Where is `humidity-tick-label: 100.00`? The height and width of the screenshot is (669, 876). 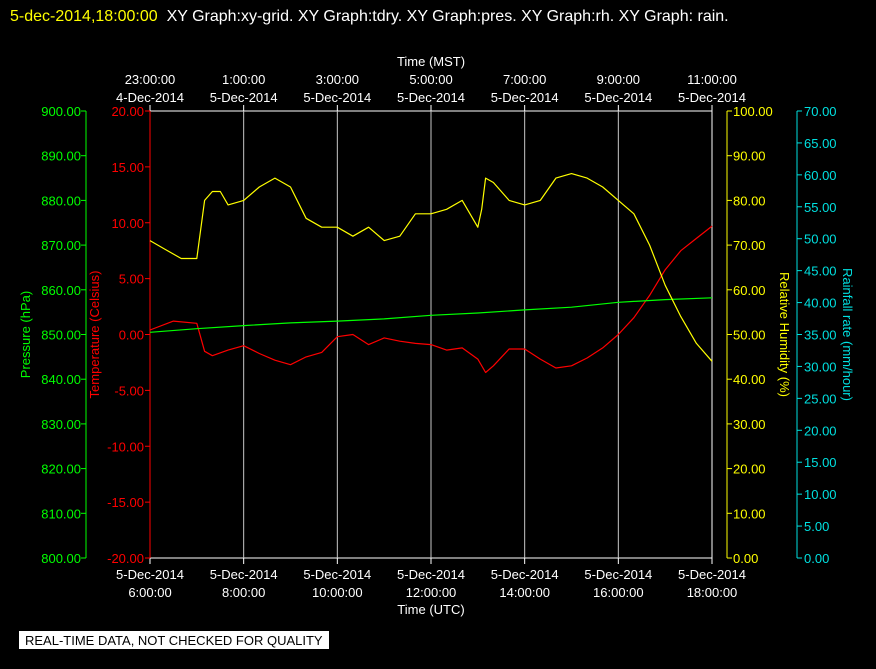 humidity-tick-label: 100.00 is located at coordinates (753, 111).